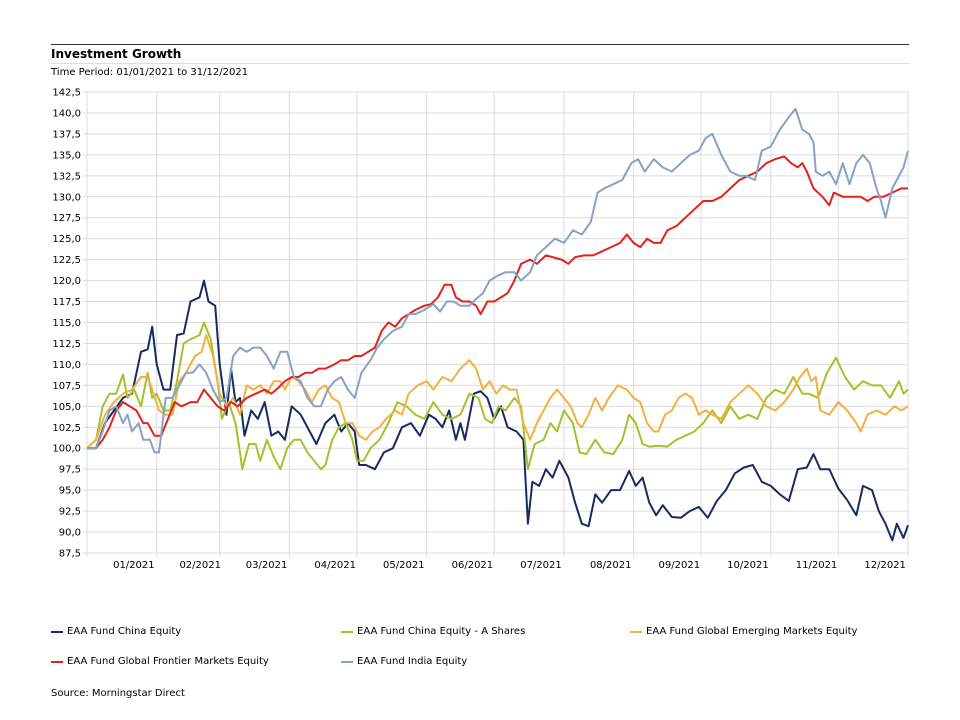 The width and height of the screenshot is (960, 720). What do you see at coordinates (70, 512) in the screenshot?
I see `y-tick-label: 92,5` at bounding box center [70, 512].